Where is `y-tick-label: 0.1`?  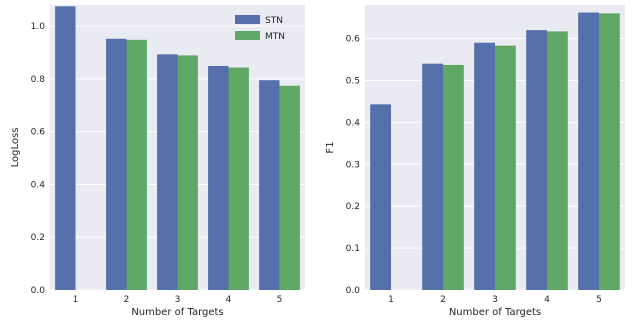 y-tick-label: 0.1 is located at coordinates (353, 249).